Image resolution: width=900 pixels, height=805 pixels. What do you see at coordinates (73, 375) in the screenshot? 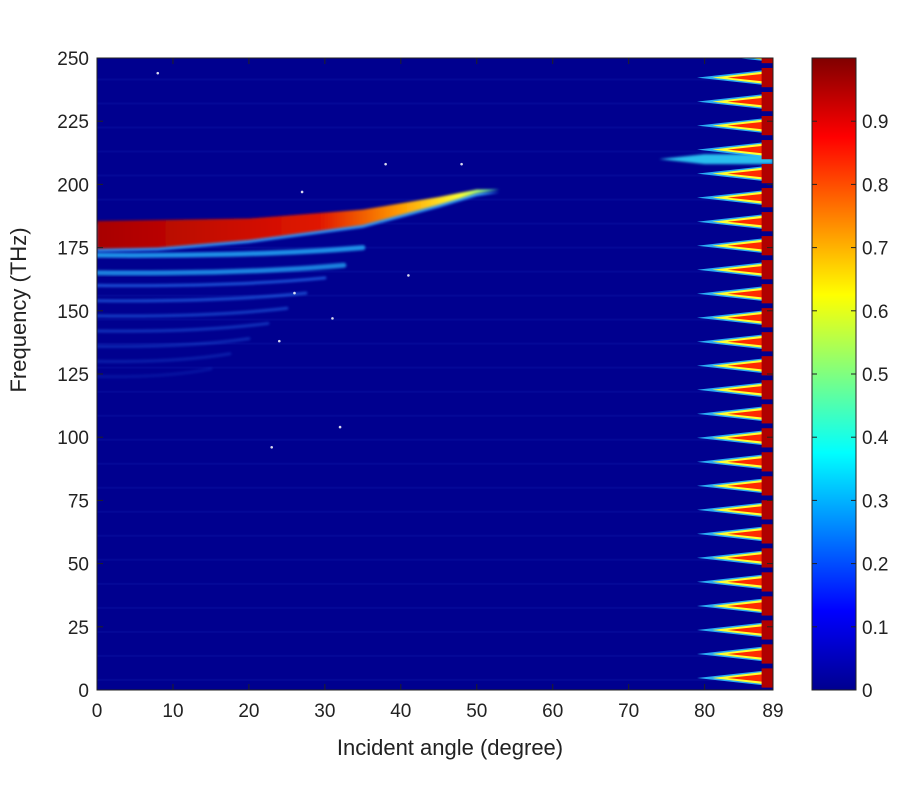
I see `y-tick-label: 125` at bounding box center [73, 375].